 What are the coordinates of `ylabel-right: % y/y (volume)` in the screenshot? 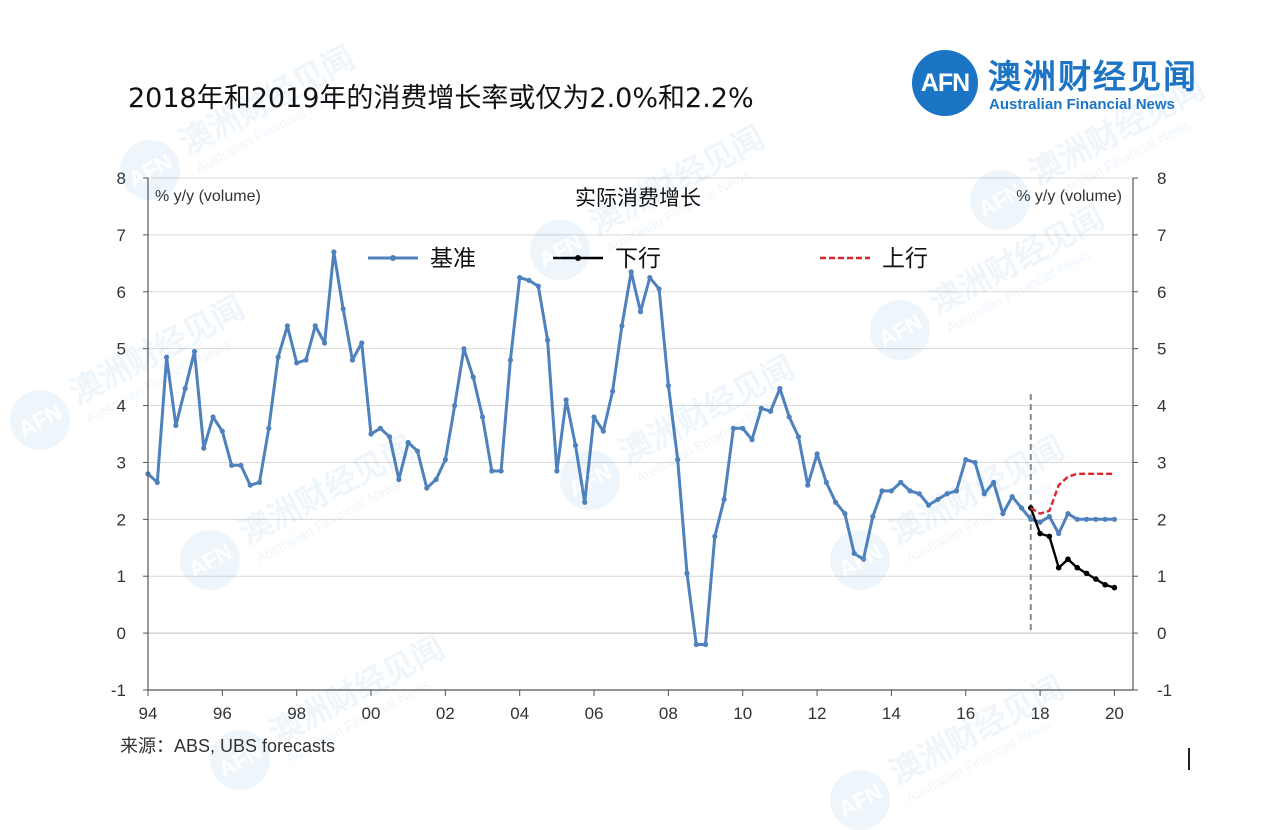 It's located at (1069, 196).